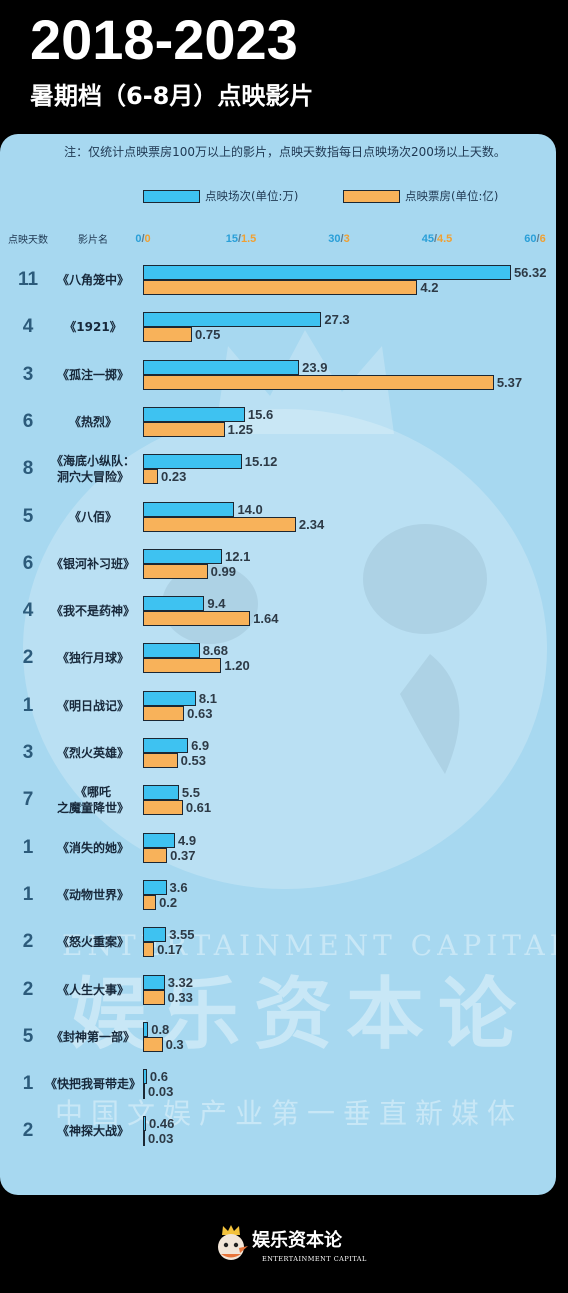 The width and height of the screenshot is (568, 1293). What do you see at coordinates (542, 239) in the screenshot?
I see `x-tick-boxoffice: 6` at bounding box center [542, 239].